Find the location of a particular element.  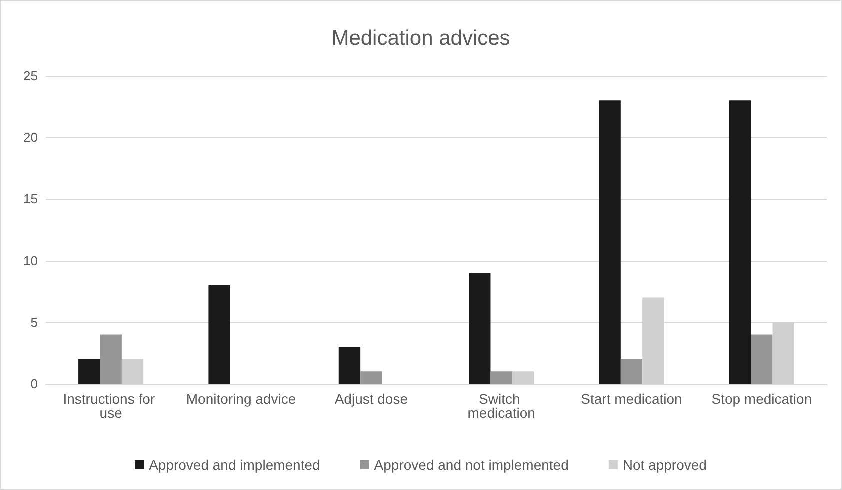

x-tick-label: Switch medication is located at coordinates (502, 406).